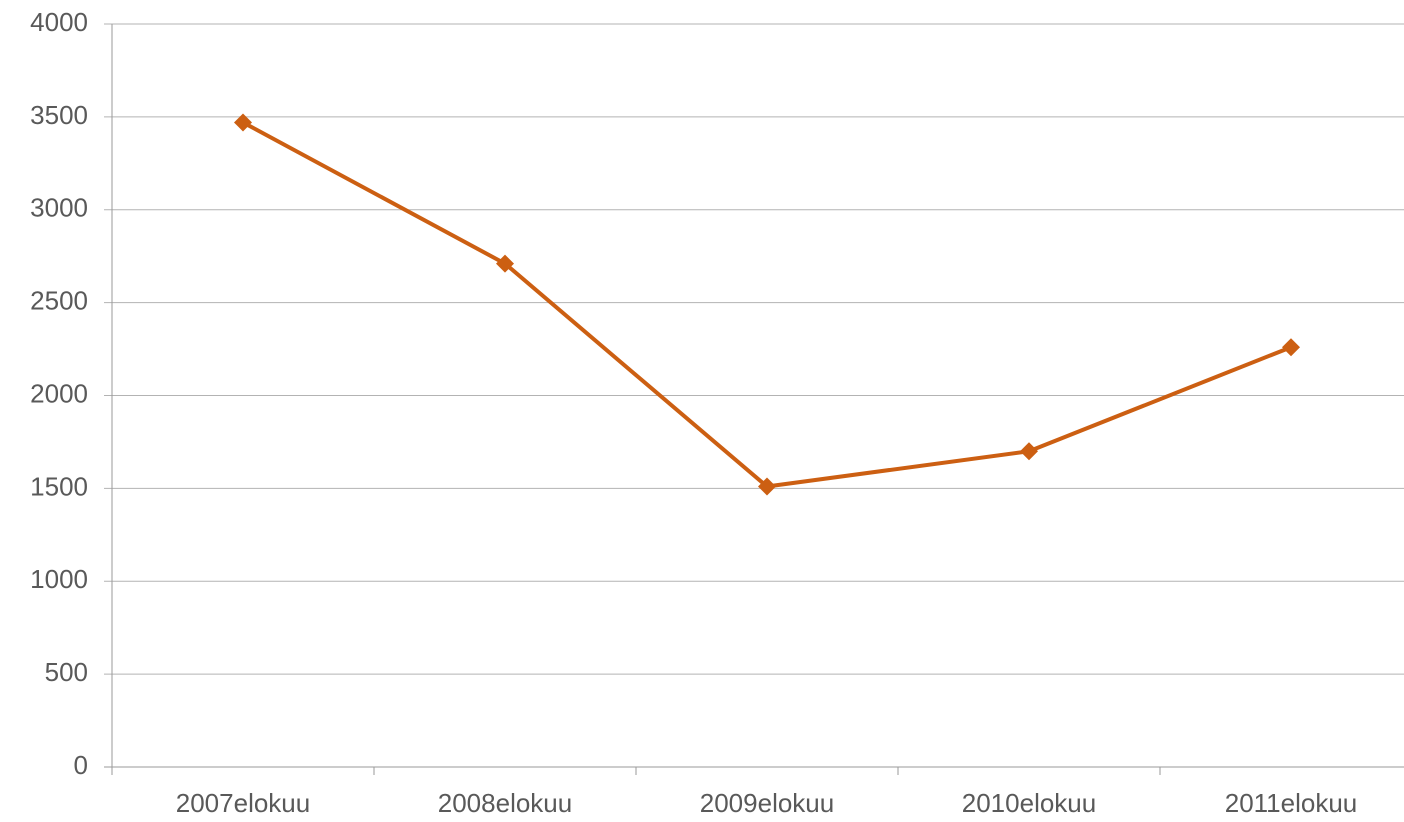 Image resolution: width=1404 pixels, height=822 pixels. What do you see at coordinates (767, 803) in the screenshot?
I see `x-tick-label: 2009elokuu` at bounding box center [767, 803].